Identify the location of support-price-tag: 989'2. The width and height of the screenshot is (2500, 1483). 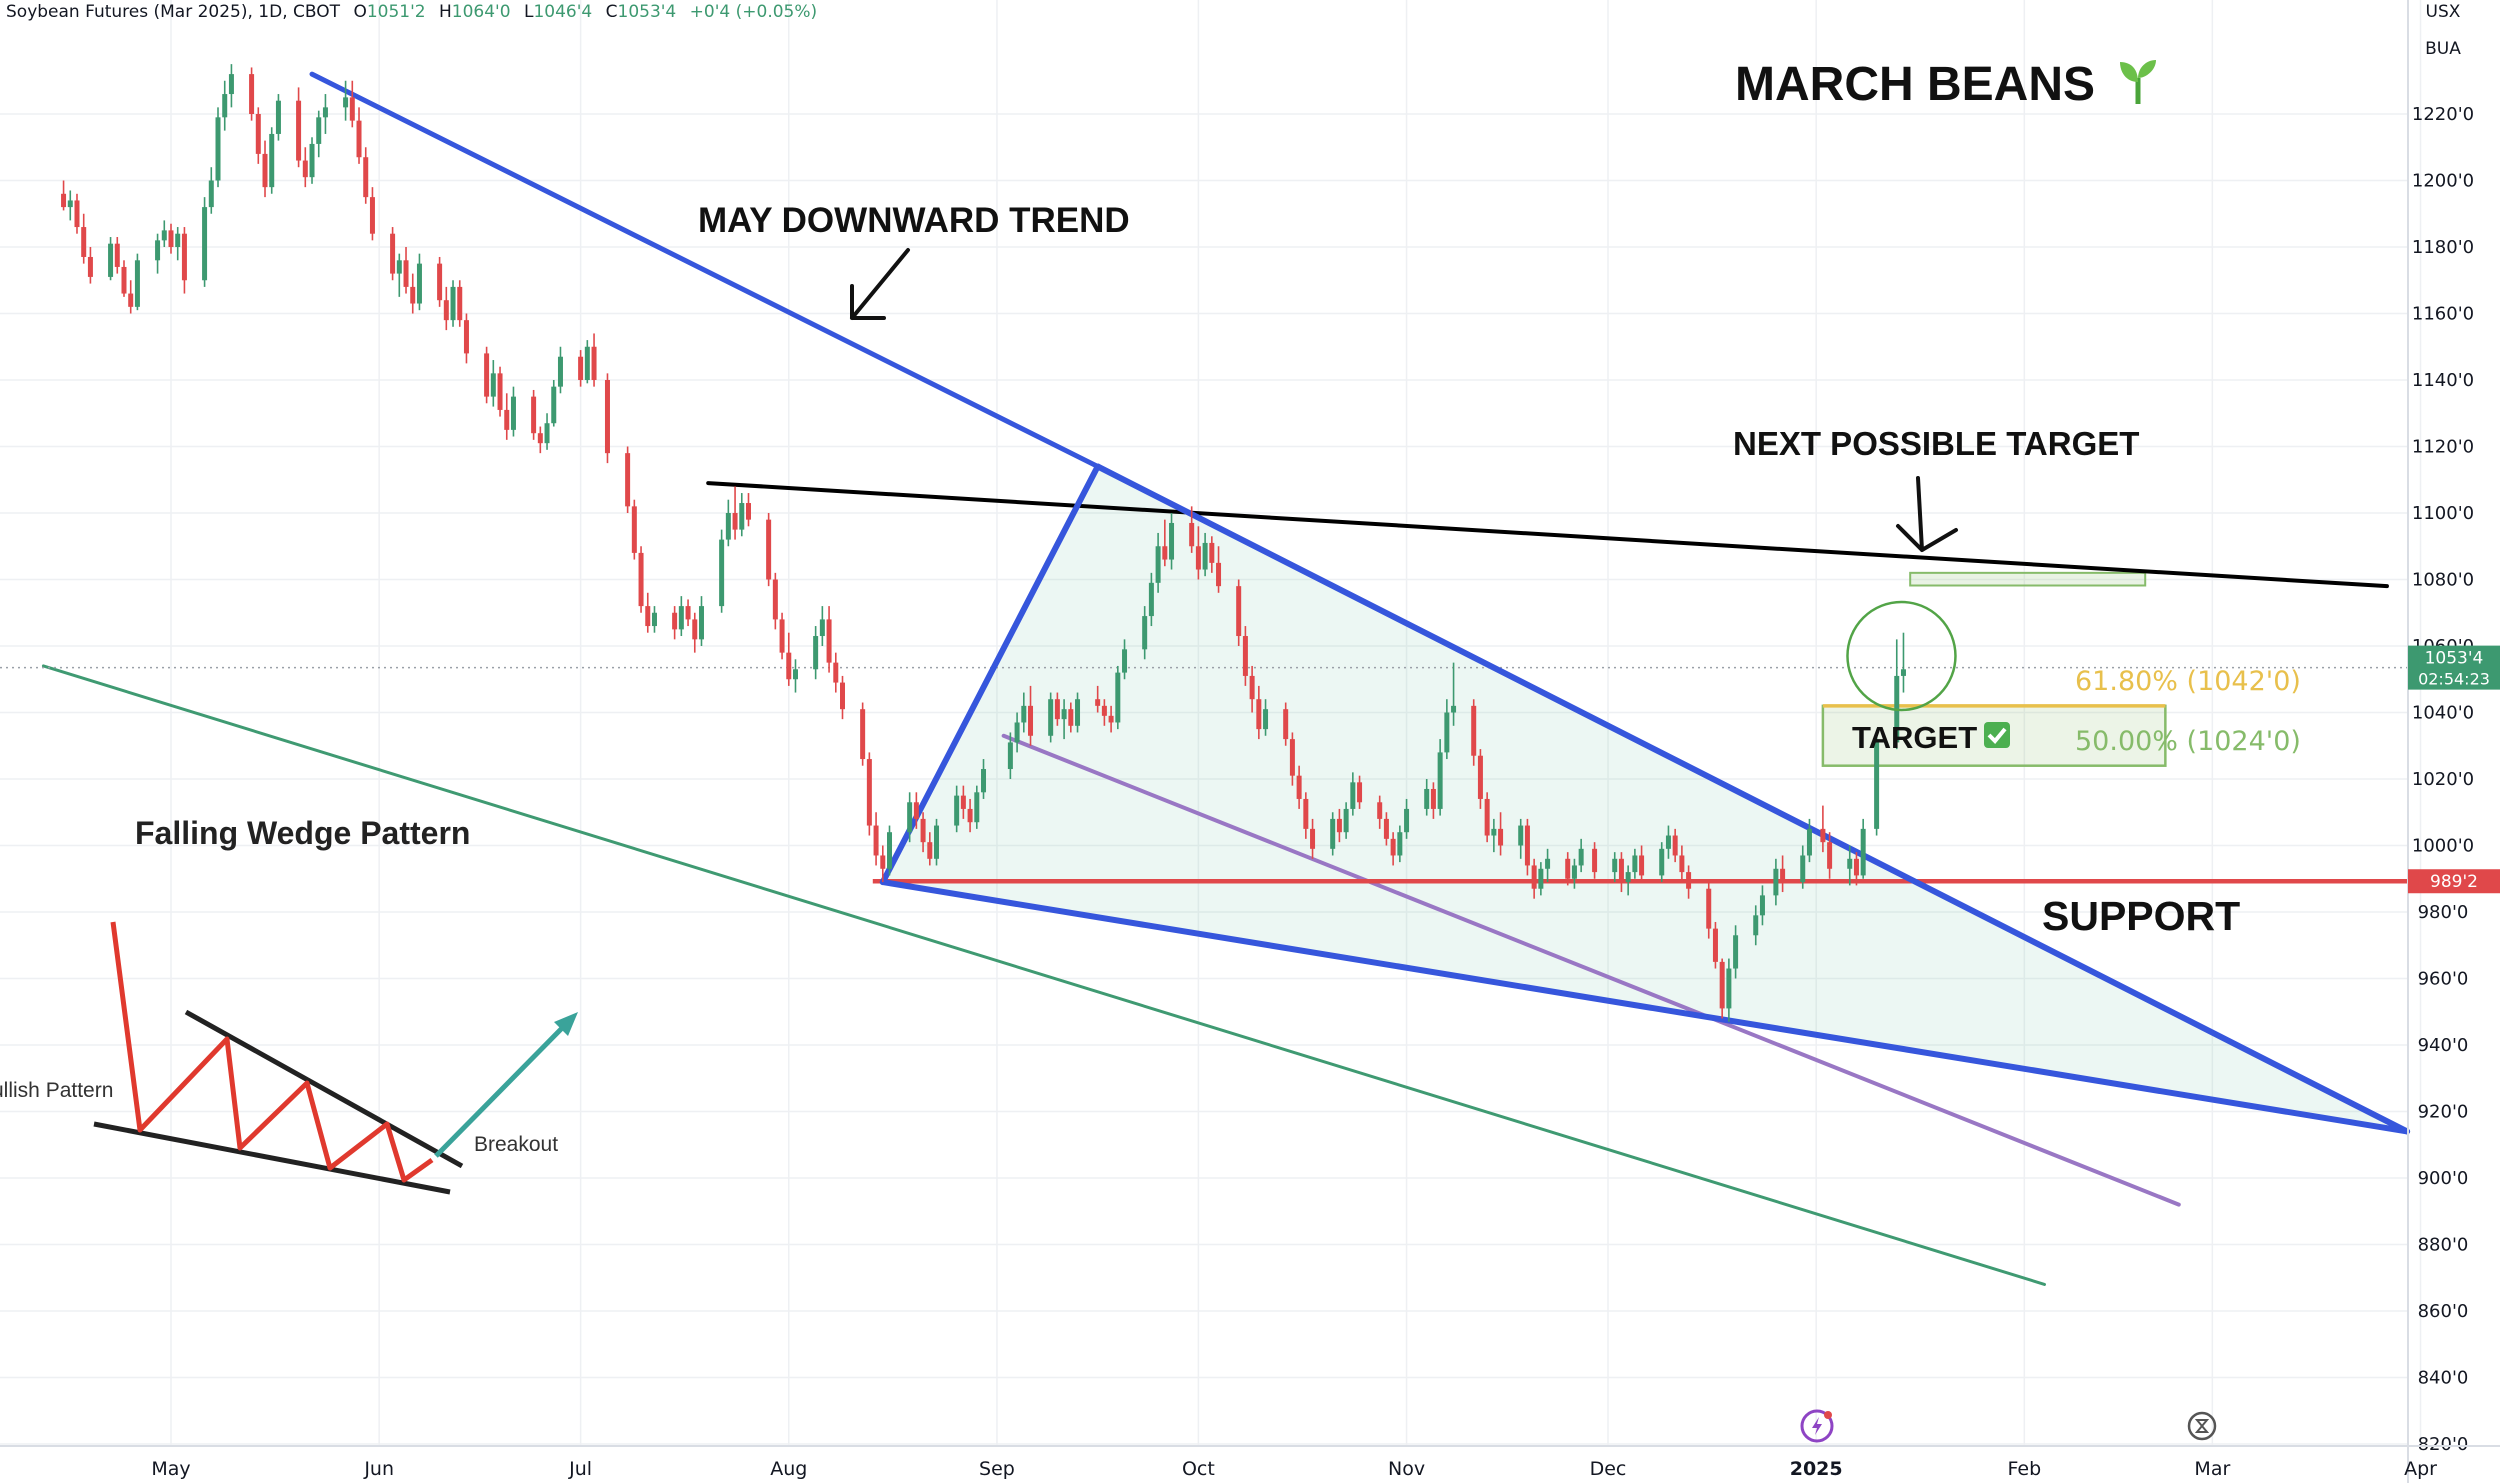
(2454, 881).